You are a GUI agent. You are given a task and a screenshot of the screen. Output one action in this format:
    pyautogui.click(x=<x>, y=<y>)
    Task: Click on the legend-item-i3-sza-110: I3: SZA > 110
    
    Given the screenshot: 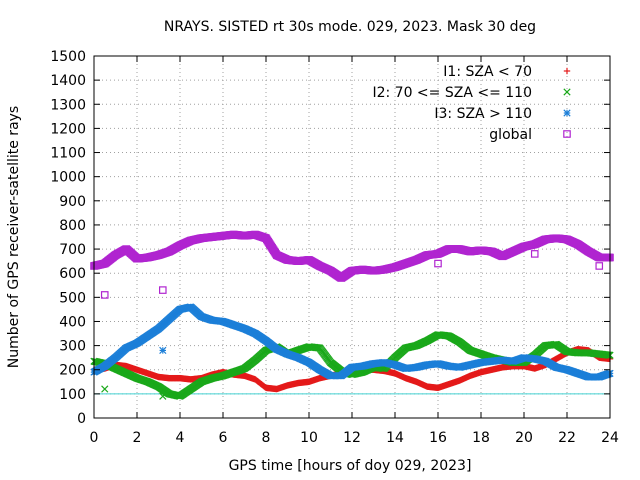 What is the action you would take?
    pyautogui.click(x=502, y=114)
    